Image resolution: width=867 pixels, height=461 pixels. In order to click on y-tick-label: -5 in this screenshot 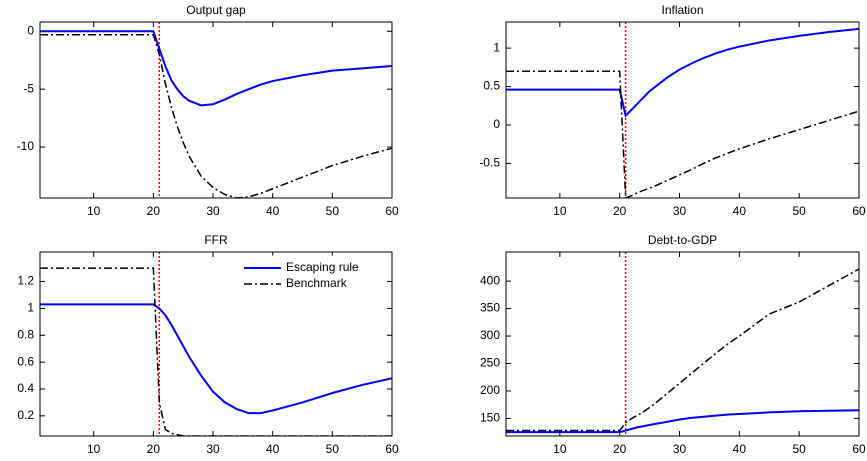, I will do `click(28, 88)`.